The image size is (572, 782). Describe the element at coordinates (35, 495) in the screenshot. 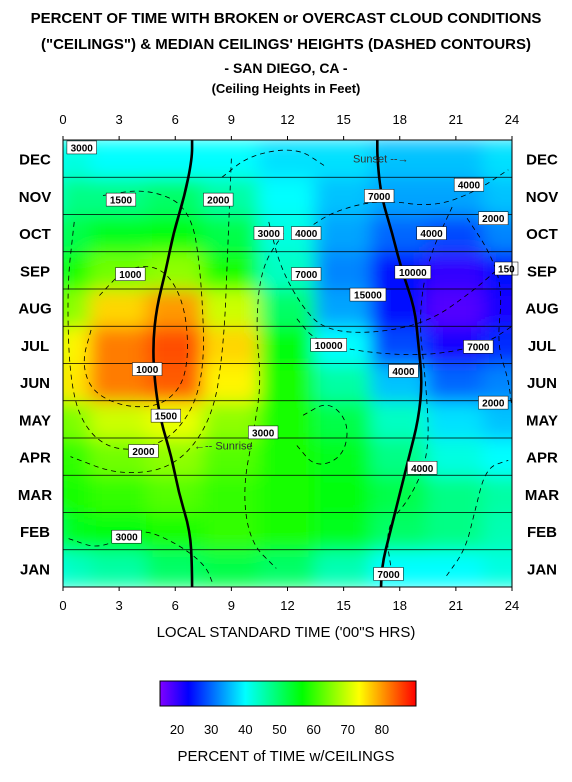

I see `month-label-left-mar: MAR` at that location.